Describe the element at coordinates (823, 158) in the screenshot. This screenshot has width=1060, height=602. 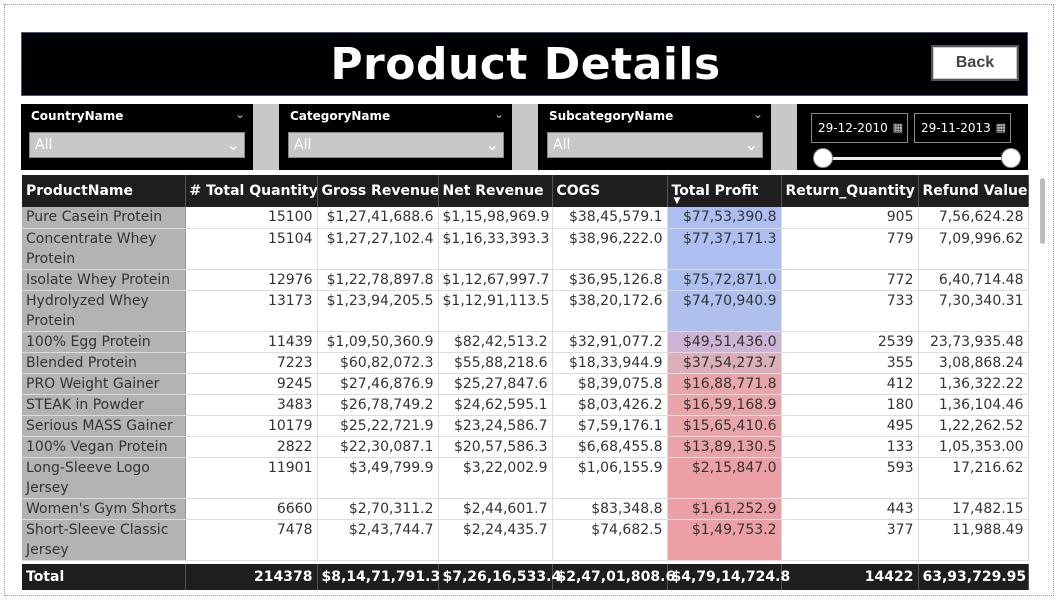
I see `date-slider-start-handle` at that location.